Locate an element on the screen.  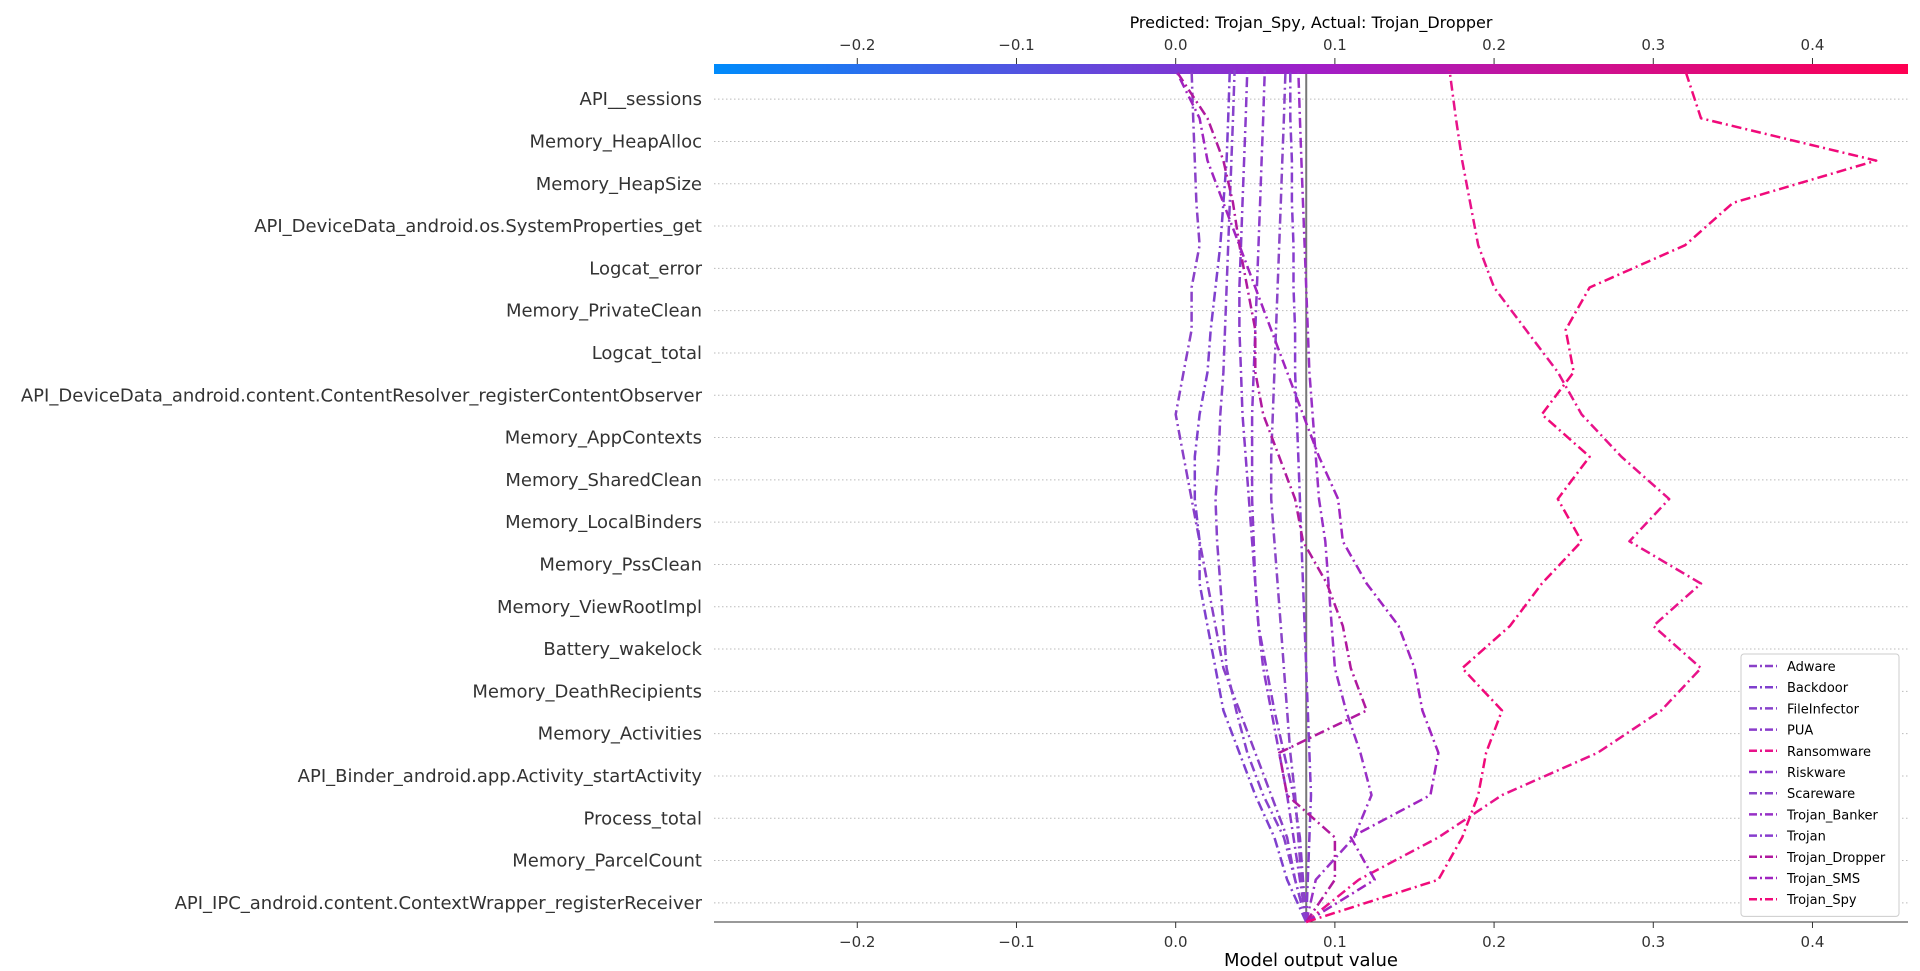
legend-entry: Trojan_Banker is located at coordinates (1832, 815).